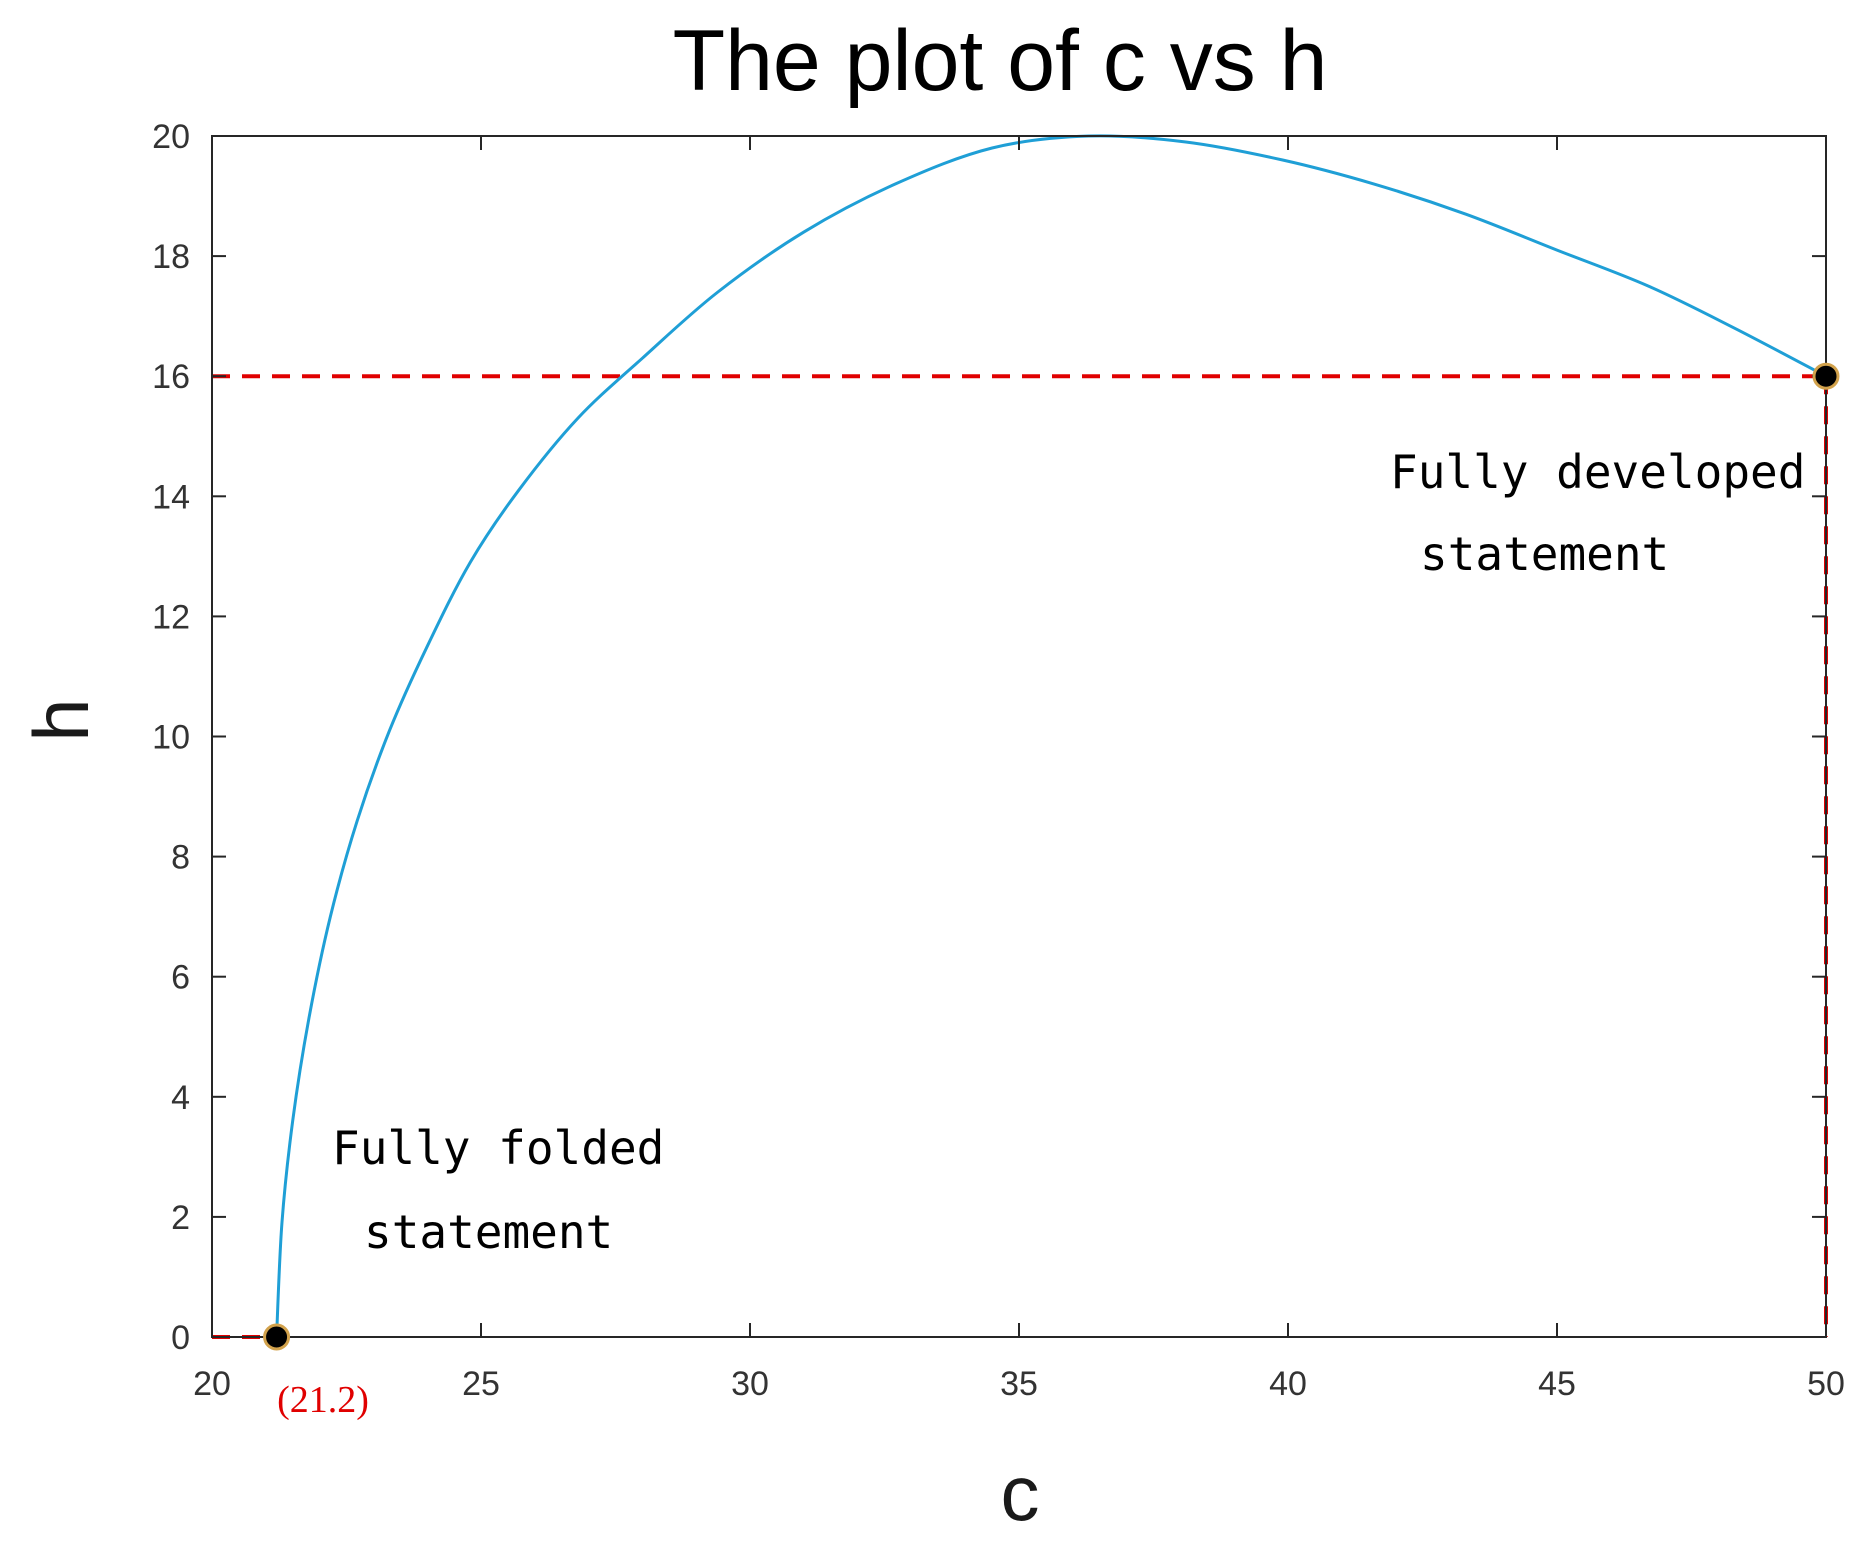 The width and height of the screenshot is (1869, 1557). I want to click on x-tick-label: 45, so click(1557, 1384).